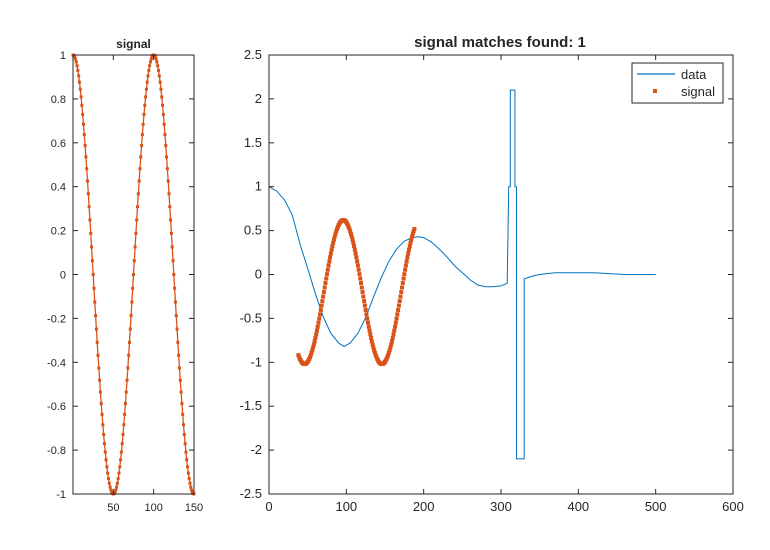 The image size is (770, 550). Describe the element at coordinates (56, 319) in the screenshot. I see `y-tick-label: -0.2` at that location.